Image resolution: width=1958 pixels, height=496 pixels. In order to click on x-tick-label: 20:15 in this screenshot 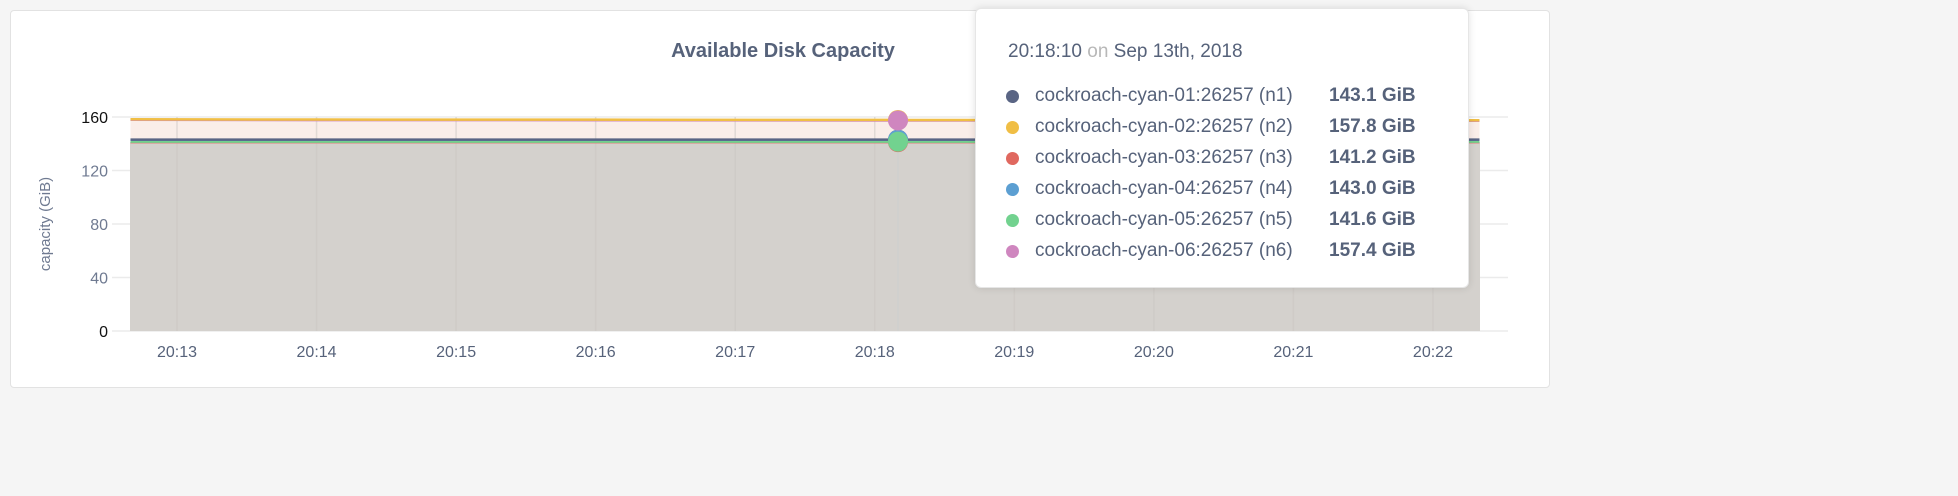, I will do `click(456, 352)`.